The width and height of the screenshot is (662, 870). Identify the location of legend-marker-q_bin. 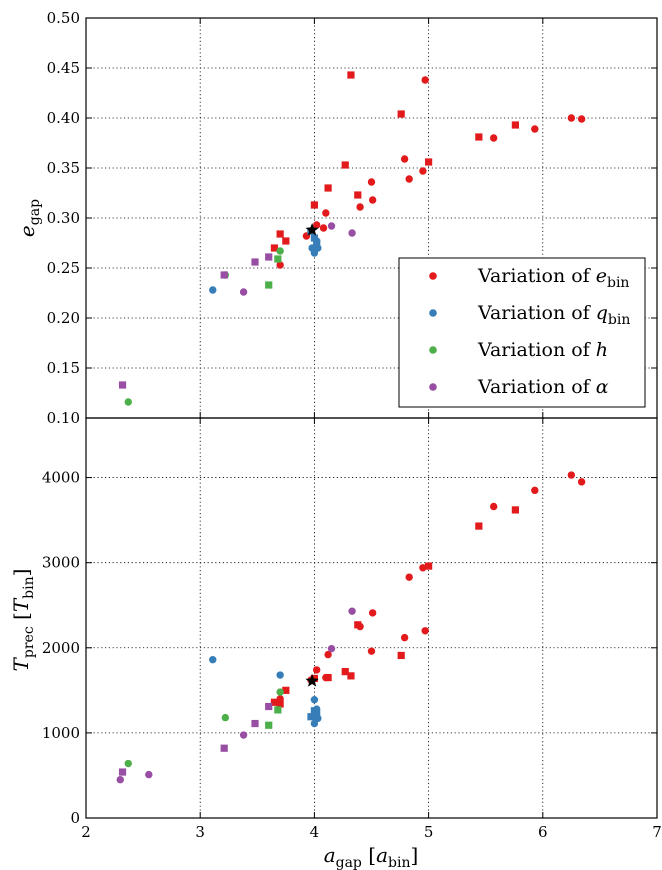
(433, 313).